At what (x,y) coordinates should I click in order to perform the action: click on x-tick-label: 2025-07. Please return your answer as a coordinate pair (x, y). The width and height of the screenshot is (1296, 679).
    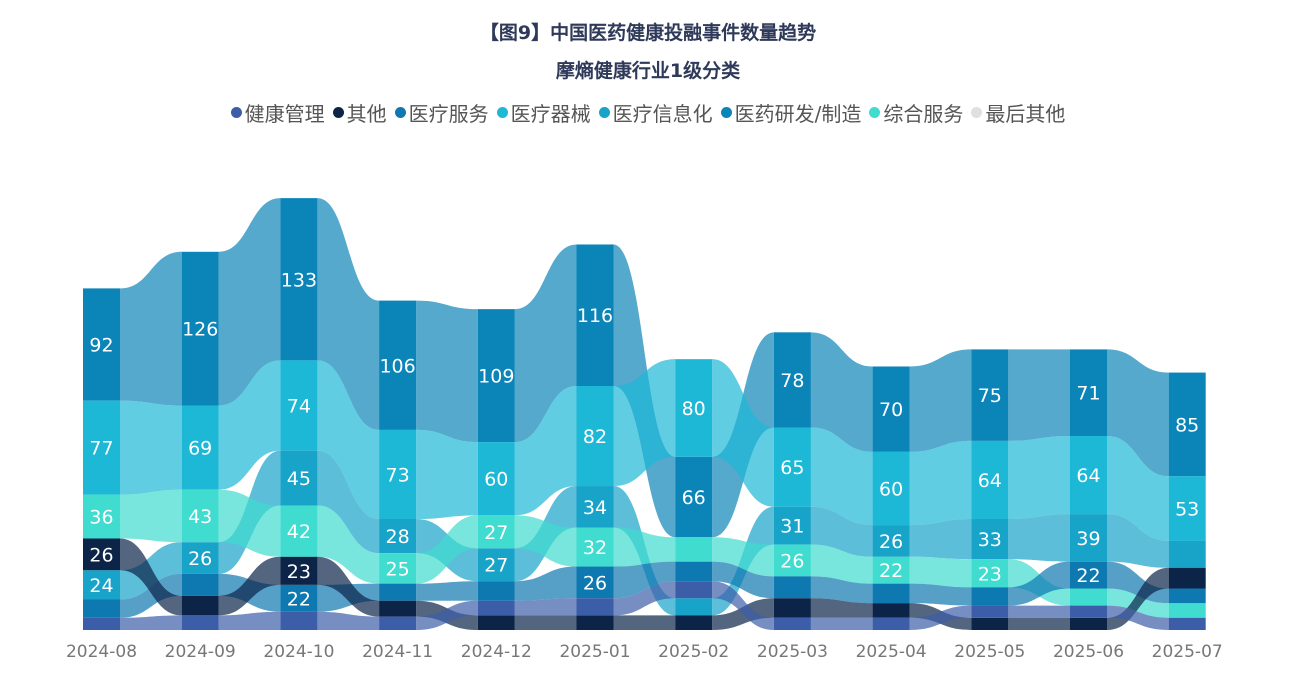
    Looking at the image, I should click on (1187, 652).